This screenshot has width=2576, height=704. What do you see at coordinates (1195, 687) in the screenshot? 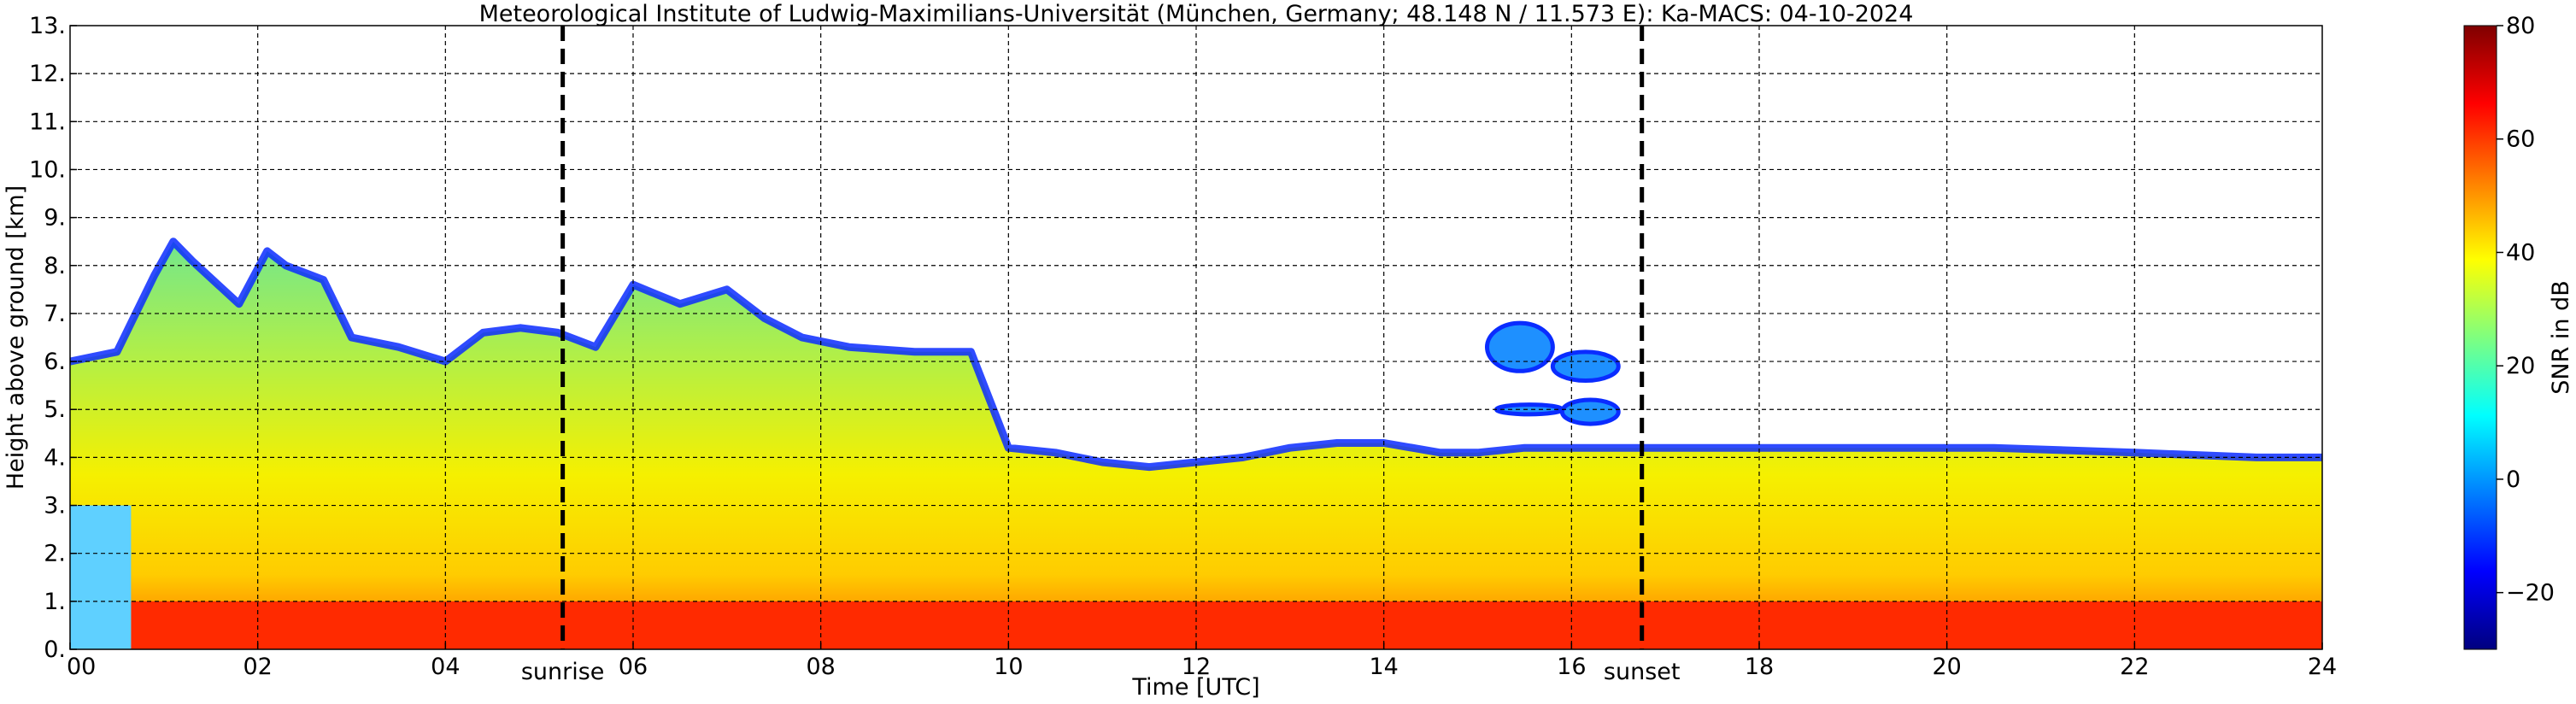
I see `x-axis-label: Time [UTC]` at bounding box center [1195, 687].